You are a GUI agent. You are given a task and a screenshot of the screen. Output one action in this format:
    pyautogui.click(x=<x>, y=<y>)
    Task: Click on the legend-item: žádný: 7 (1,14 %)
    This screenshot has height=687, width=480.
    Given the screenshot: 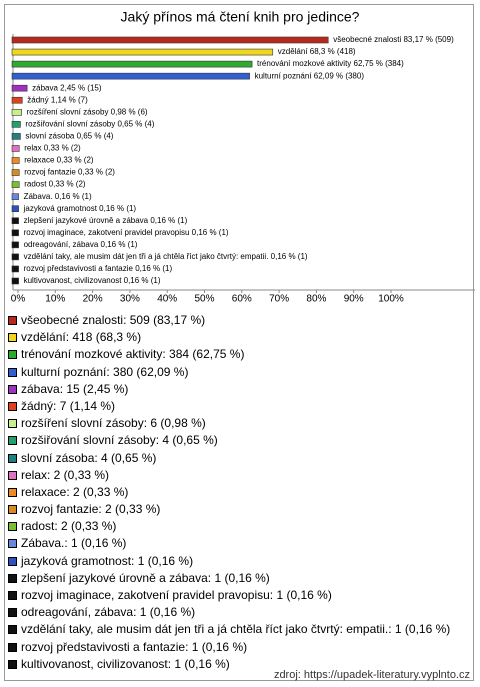 What is the action you would take?
    pyautogui.click(x=234, y=406)
    